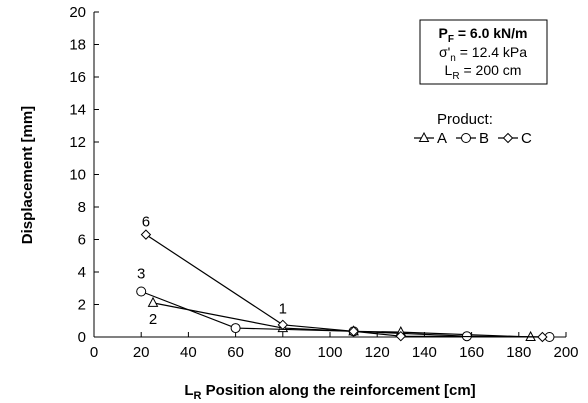 The height and width of the screenshot is (403, 588). What do you see at coordinates (141, 352) in the screenshot?
I see `x-tick-label: 20` at bounding box center [141, 352].